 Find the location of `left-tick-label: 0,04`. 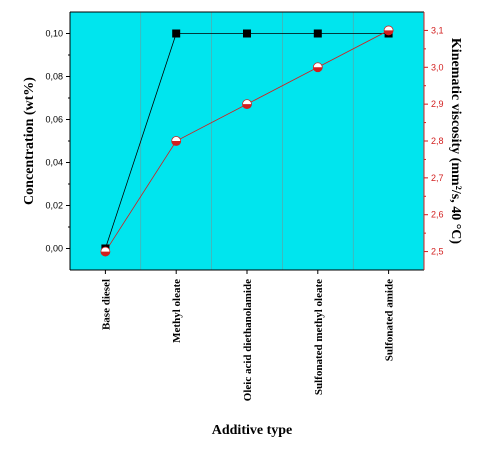

left-tick-label: 0,04 is located at coordinates (54, 163).